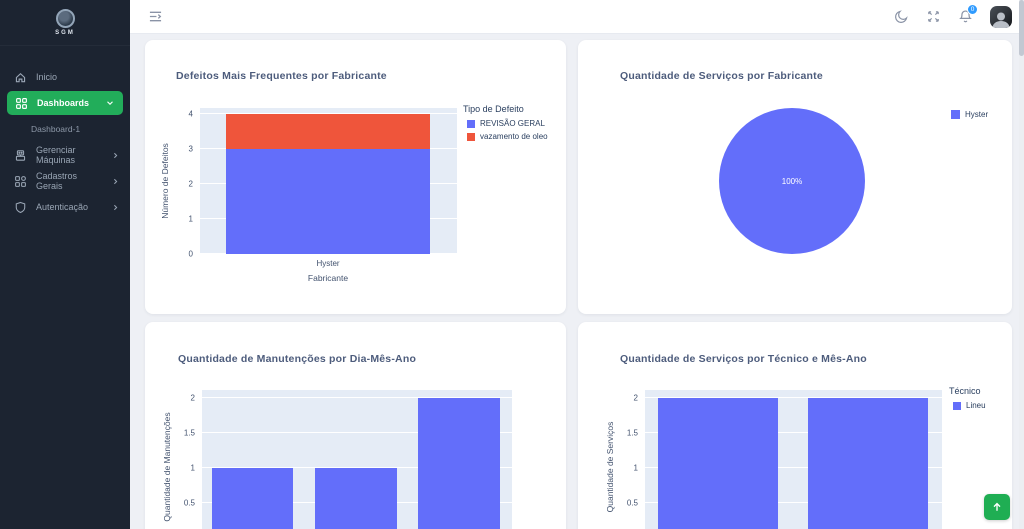 This screenshot has height=529, width=1024. Describe the element at coordinates (62, 207) in the screenshot. I see `sidebar-item-label: Autenticação` at that location.